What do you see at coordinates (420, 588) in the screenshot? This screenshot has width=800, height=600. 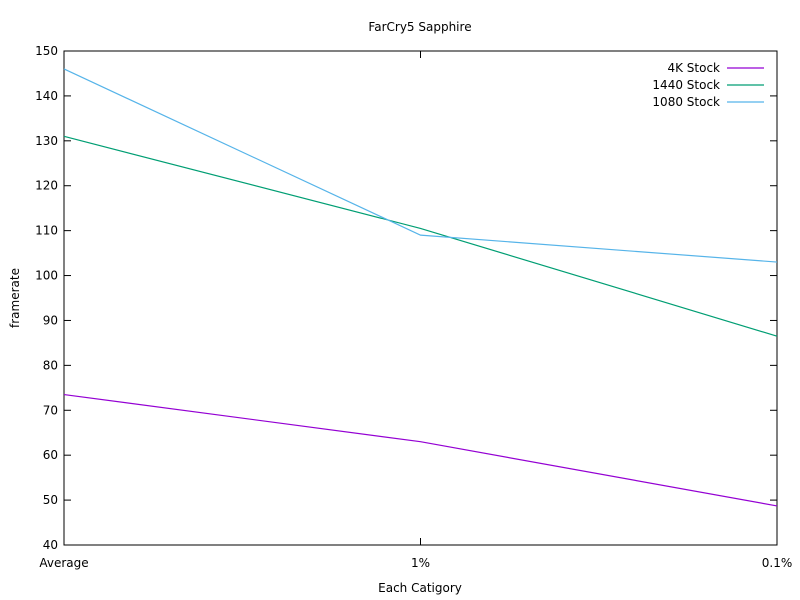 I see `x-axis-label: Each Catigory` at bounding box center [420, 588].